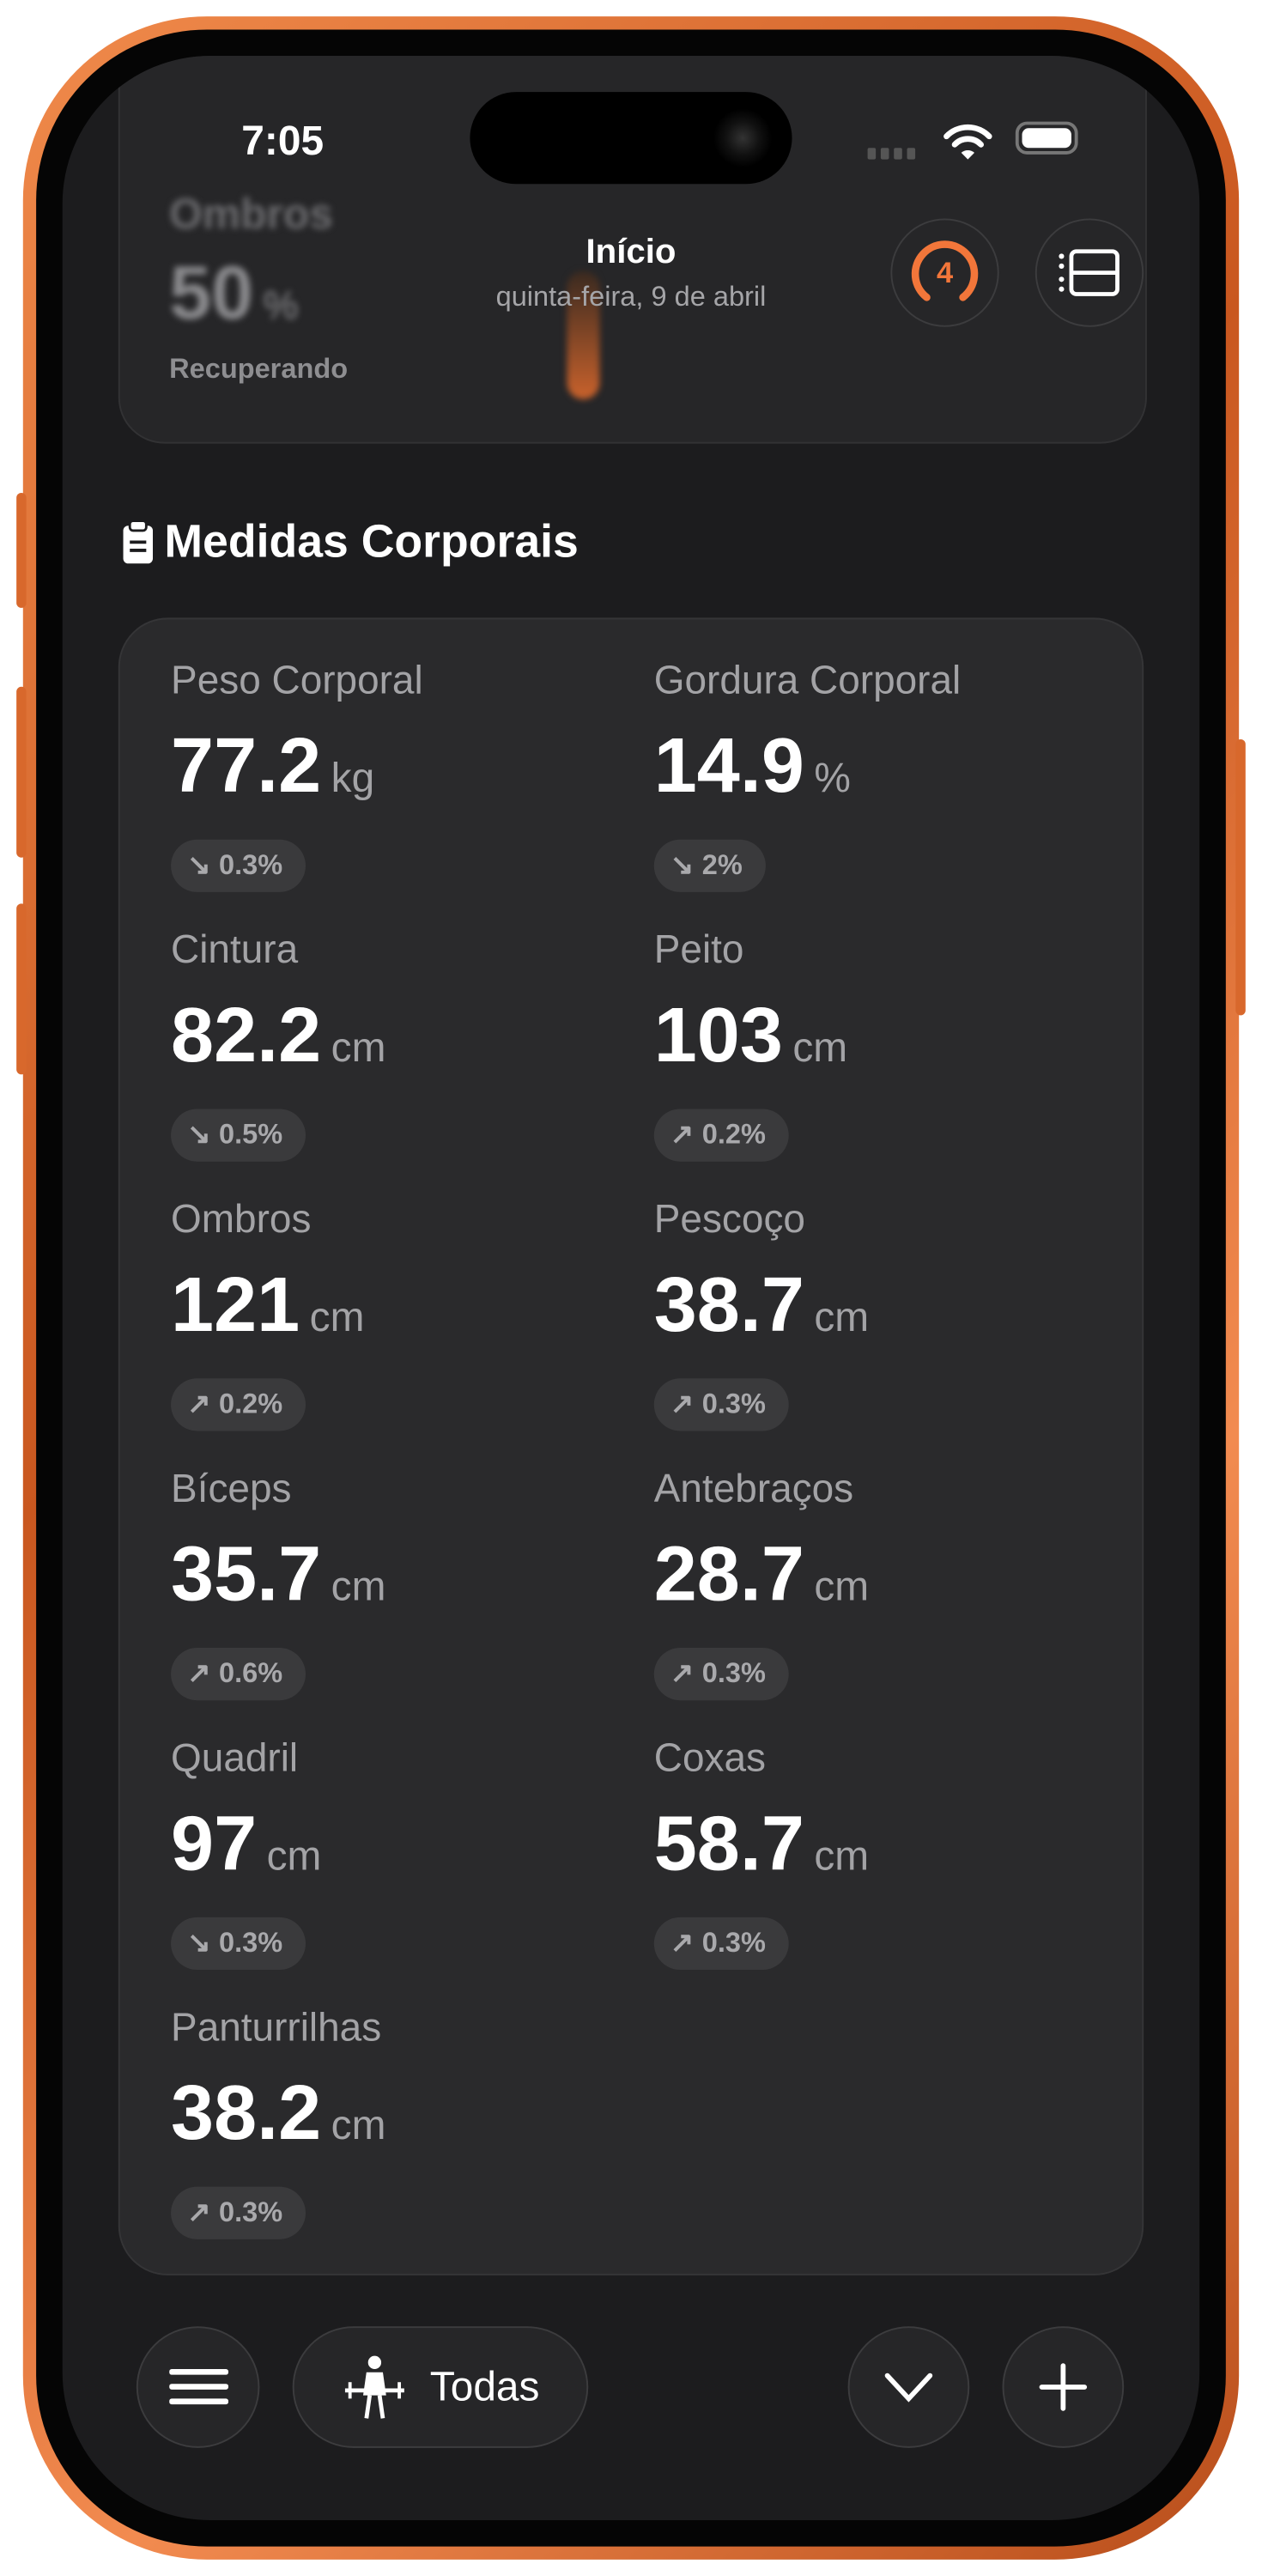 The height and width of the screenshot is (2576, 1262). I want to click on power-button, so click(1240, 877).